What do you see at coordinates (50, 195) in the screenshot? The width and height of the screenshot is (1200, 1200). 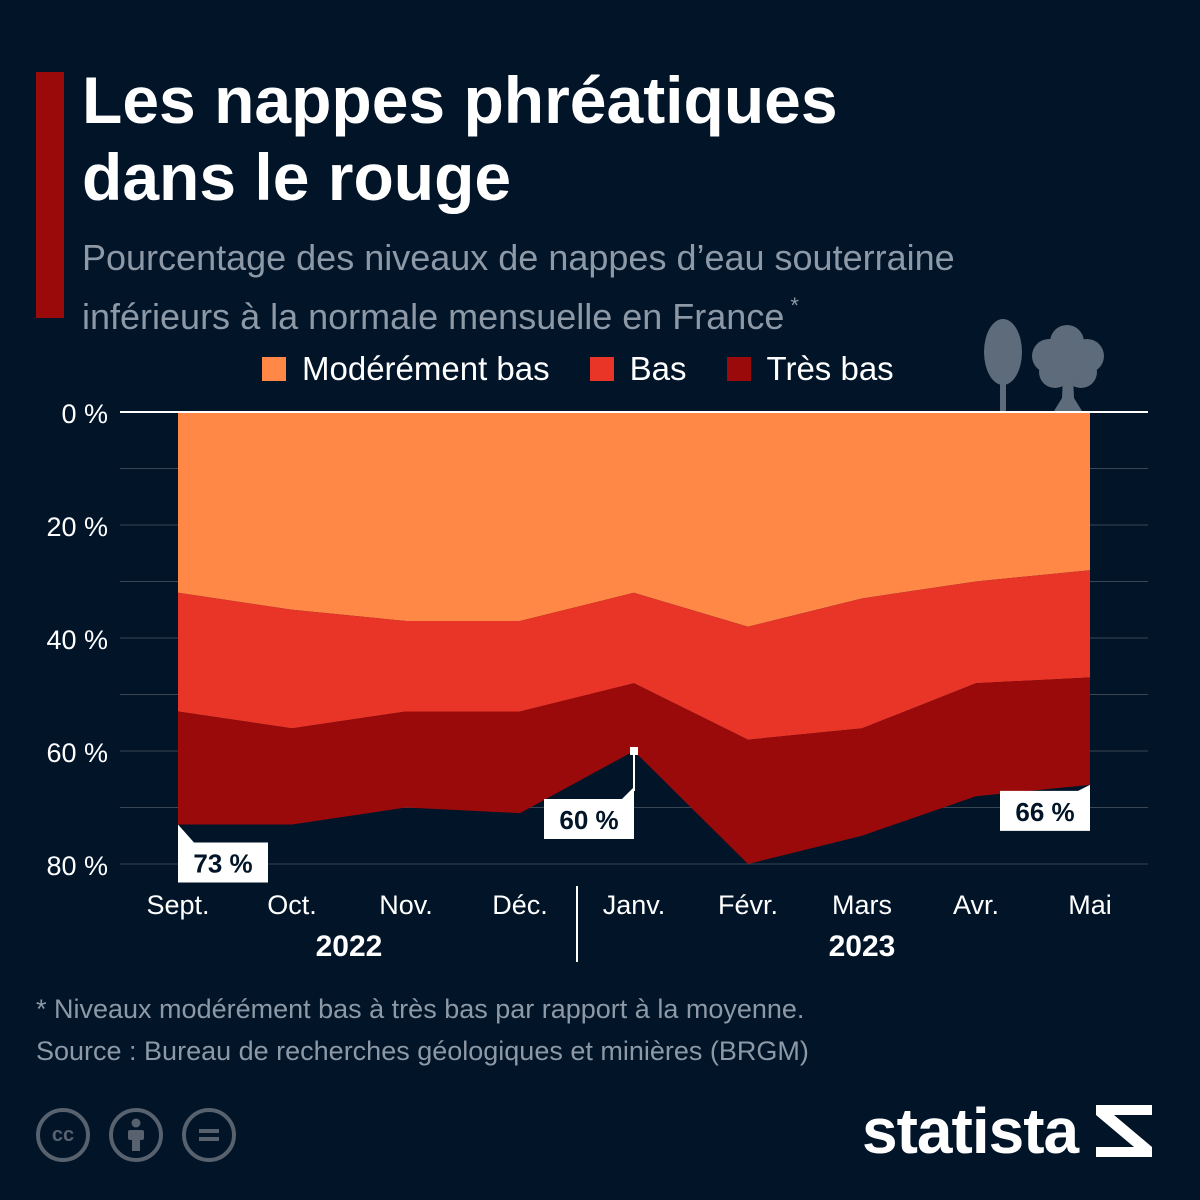 I see `title-accent-bar` at bounding box center [50, 195].